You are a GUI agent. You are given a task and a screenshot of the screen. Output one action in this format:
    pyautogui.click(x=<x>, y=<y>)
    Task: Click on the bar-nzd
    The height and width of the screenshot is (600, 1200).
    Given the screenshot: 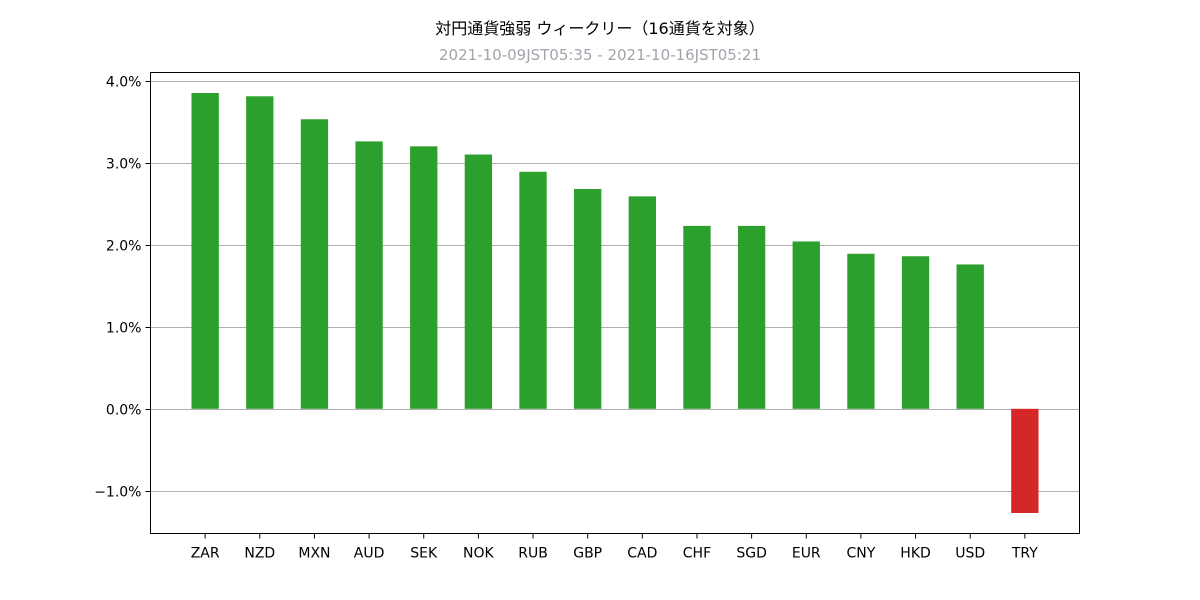 What is the action you would take?
    pyautogui.click(x=260, y=252)
    